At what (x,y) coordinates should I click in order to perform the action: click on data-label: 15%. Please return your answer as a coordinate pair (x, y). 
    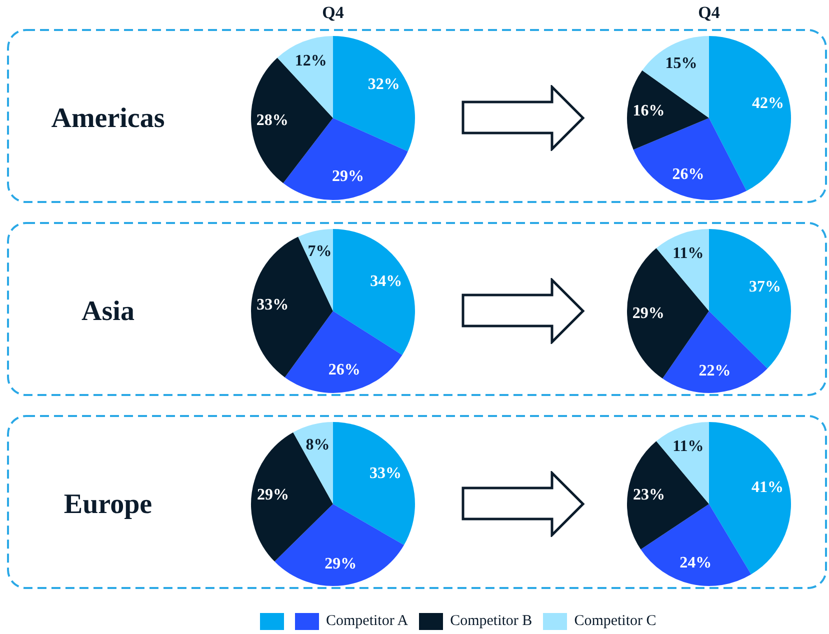
    Looking at the image, I should click on (681, 63).